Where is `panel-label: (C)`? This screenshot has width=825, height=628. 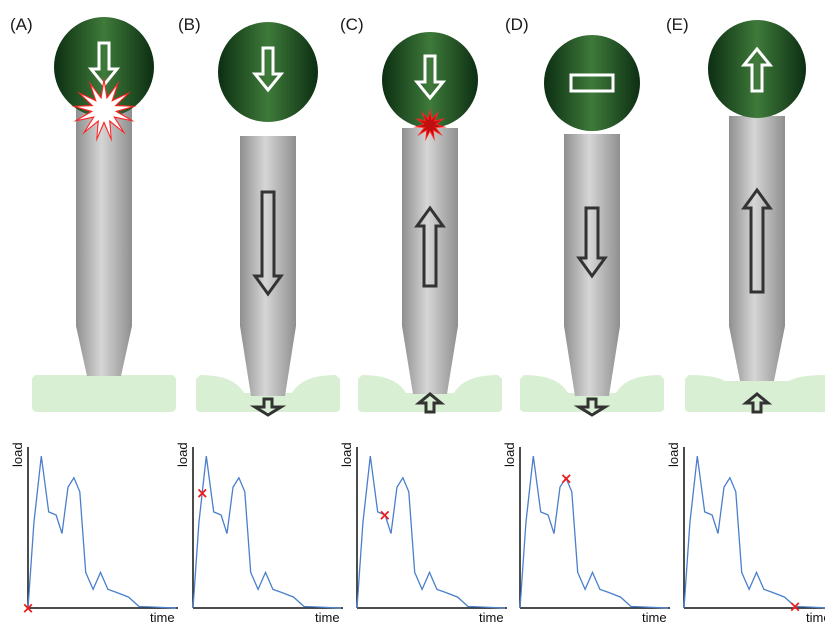
panel-label: (C) is located at coordinates (352, 24).